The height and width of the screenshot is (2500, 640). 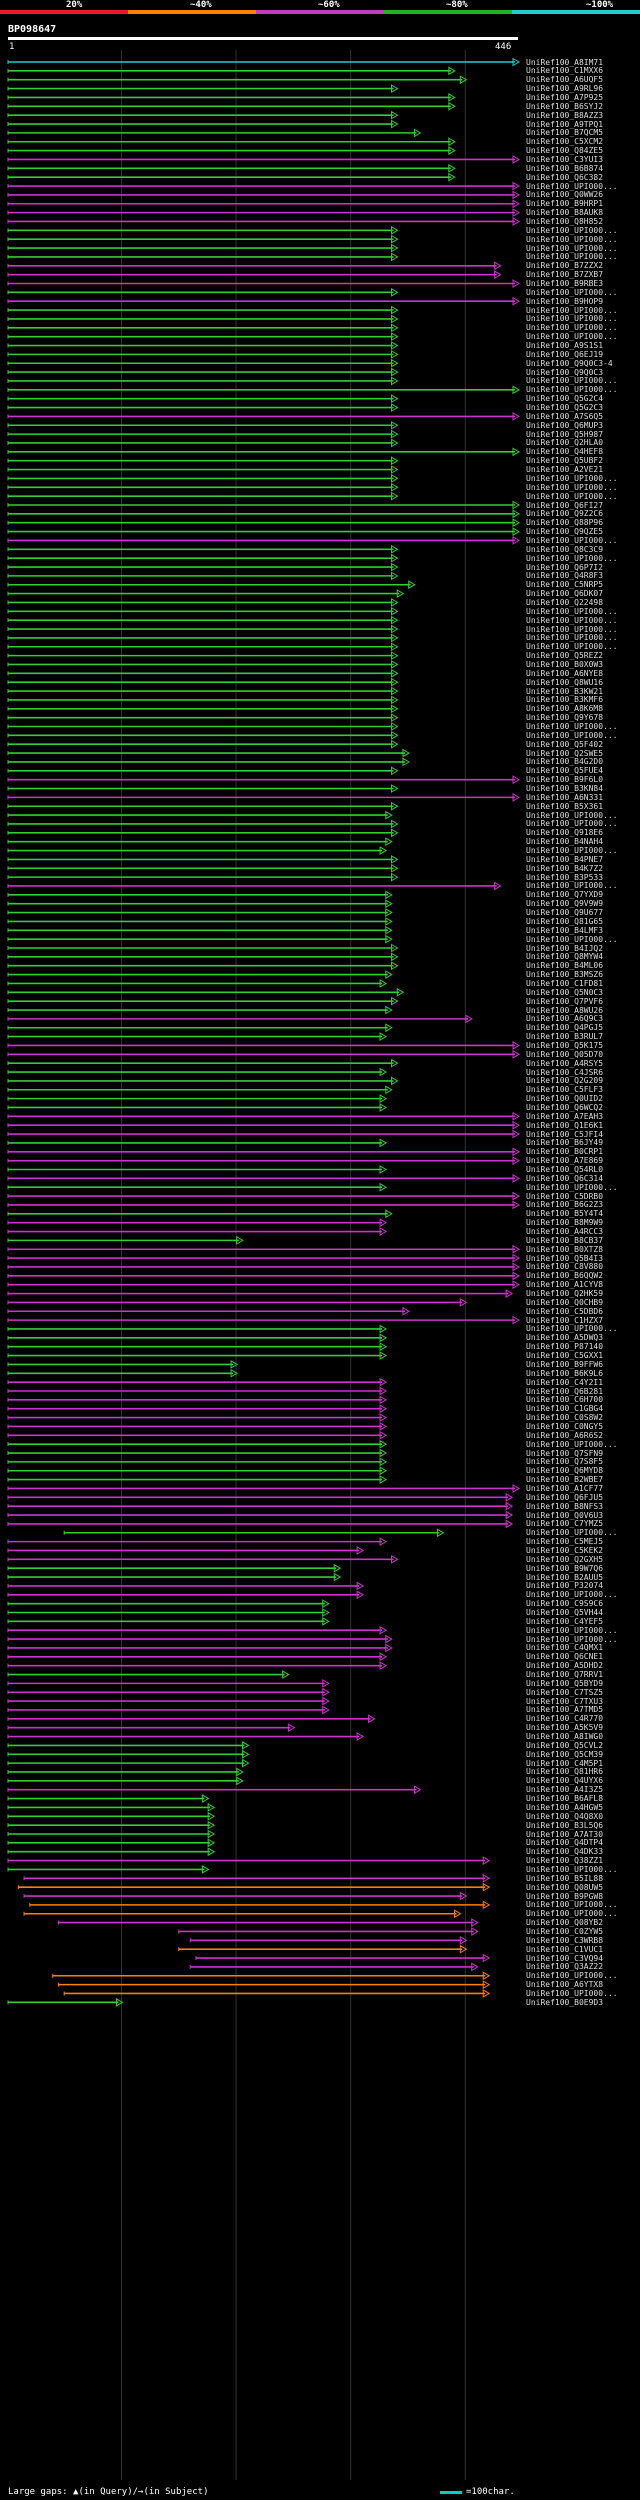 What do you see at coordinates (565, 1497) in the screenshot?
I see `hit-label: UniRef100_Q6FJU5` at bounding box center [565, 1497].